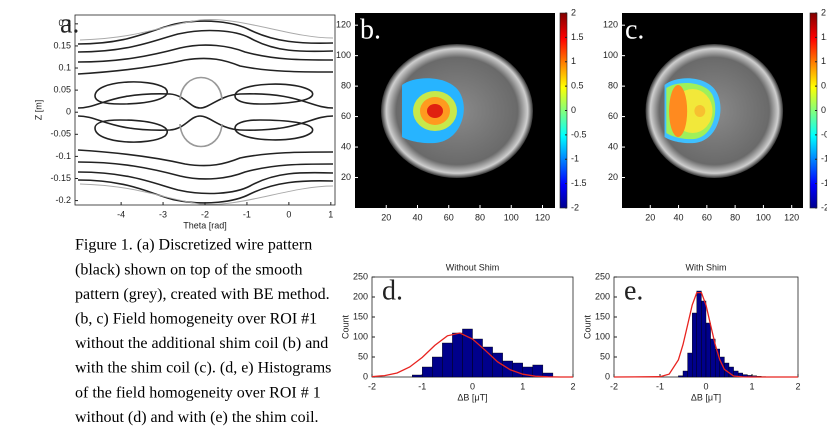 The image size is (827, 436). I want to click on y-tick-label: 0.05, so click(62, 89).